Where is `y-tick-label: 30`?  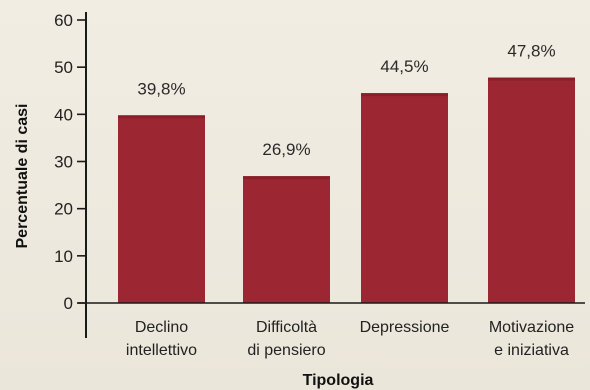 y-tick-label: 30 is located at coordinates (63, 162).